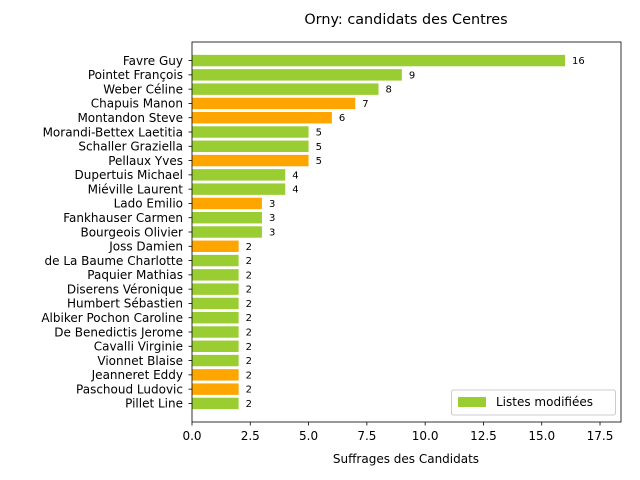 This screenshot has height=480, width=640. I want to click on x-tick-label: 5.0, so click(308, 436).